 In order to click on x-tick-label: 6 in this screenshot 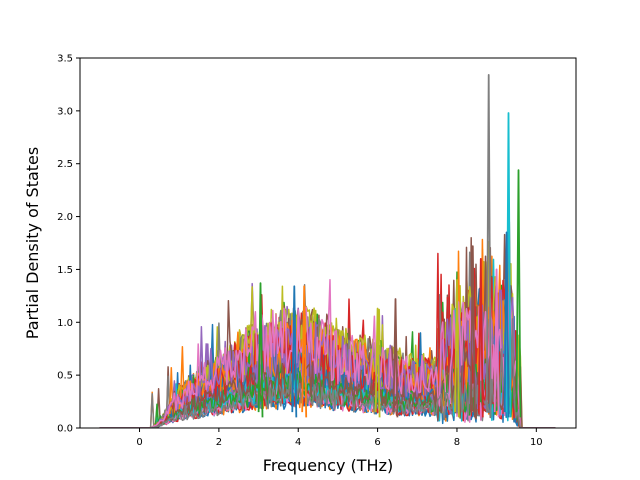, I will do `click(377, 442)`.